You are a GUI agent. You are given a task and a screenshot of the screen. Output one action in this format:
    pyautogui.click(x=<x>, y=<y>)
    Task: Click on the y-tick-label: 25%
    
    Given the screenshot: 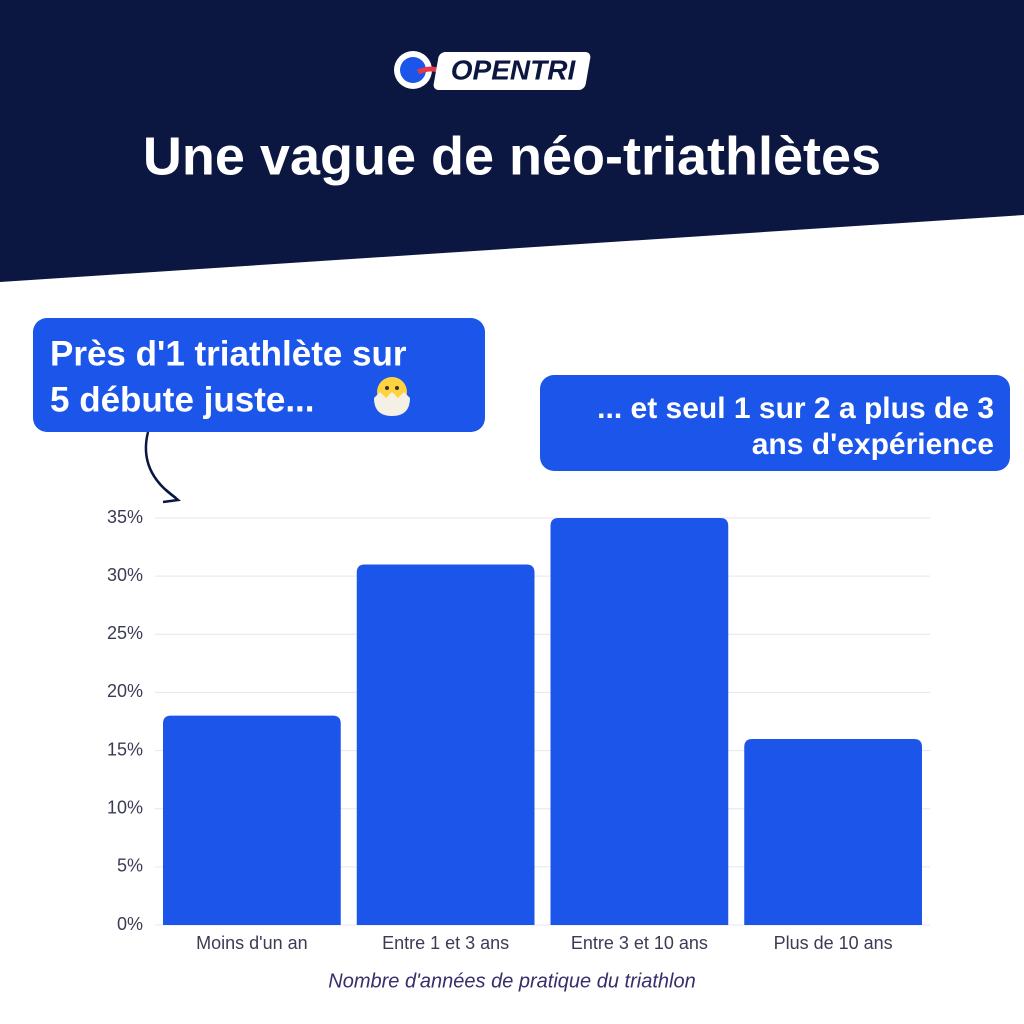 What is the action you would take?
    pyautogui.click(x=125, y=633)
    